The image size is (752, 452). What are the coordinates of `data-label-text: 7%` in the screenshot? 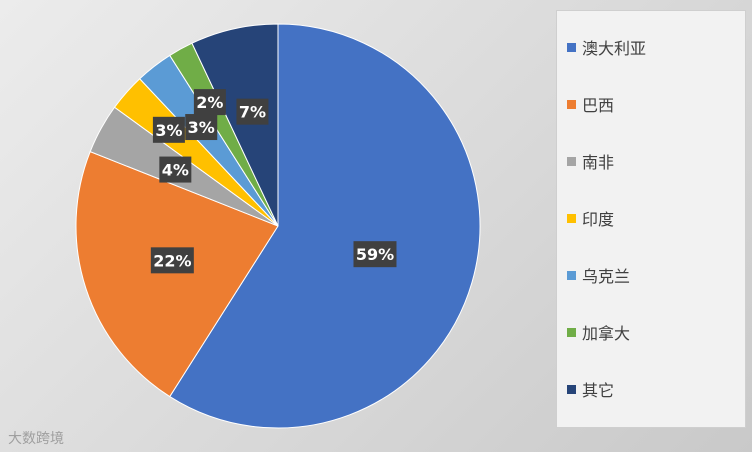 It's located at (252, 112).